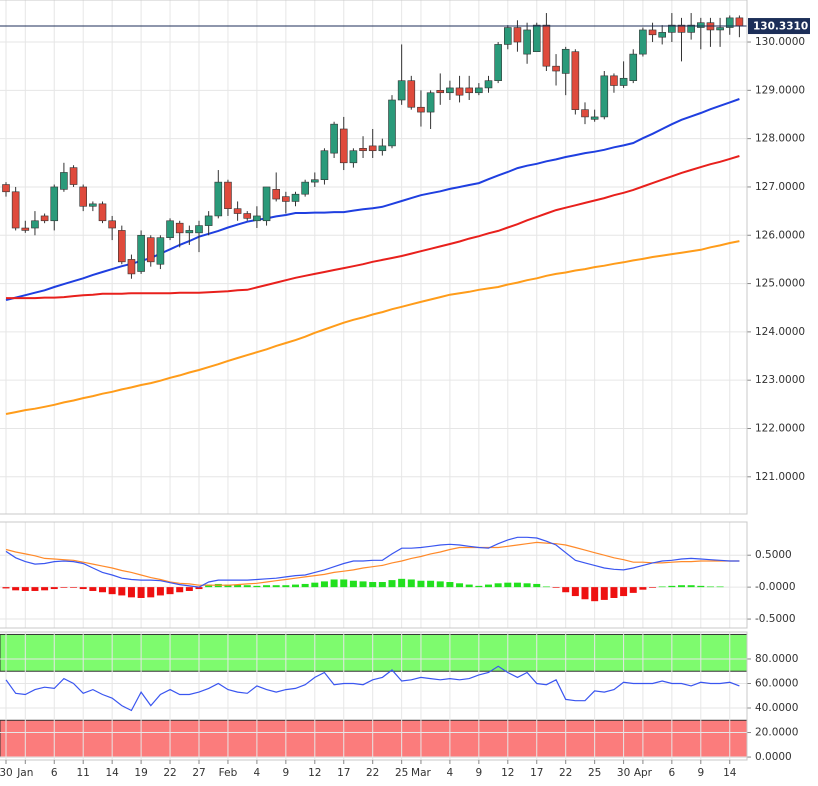 This screenshot has width=818, height=786. Describe the element at coordinates (779, 26) in the screenshot. I see `last-price-tag` at that location.